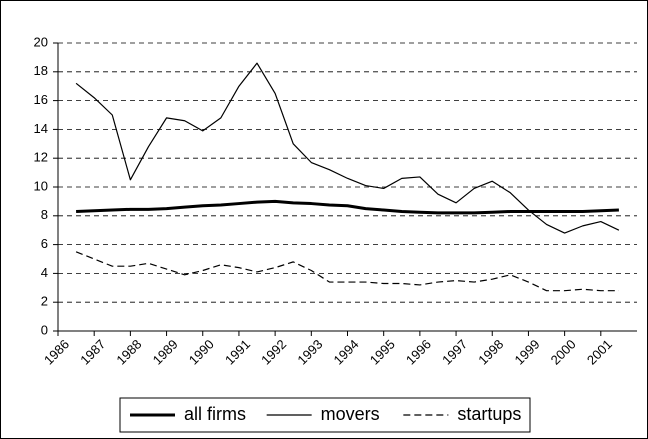 The height and width of the screenshot is (439, 648). I want to click on legend-label: movers, so click(350, 414).